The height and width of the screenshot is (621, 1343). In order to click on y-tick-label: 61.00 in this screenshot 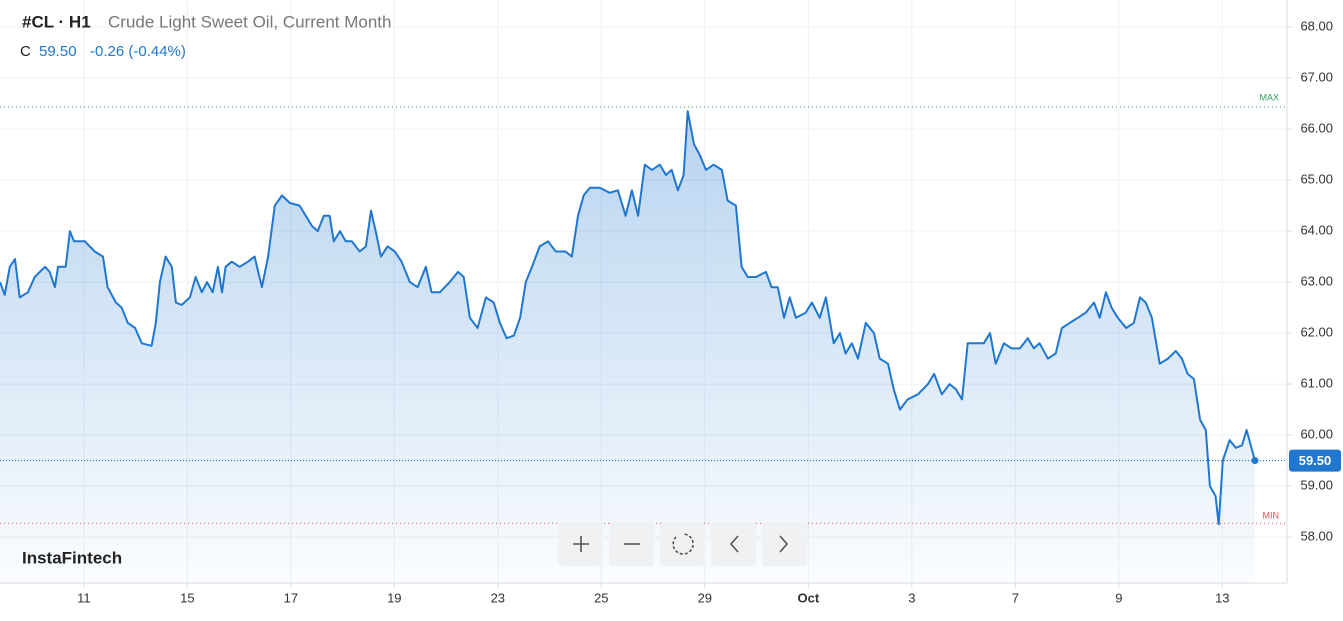, I will do `click(1316, 383)`.